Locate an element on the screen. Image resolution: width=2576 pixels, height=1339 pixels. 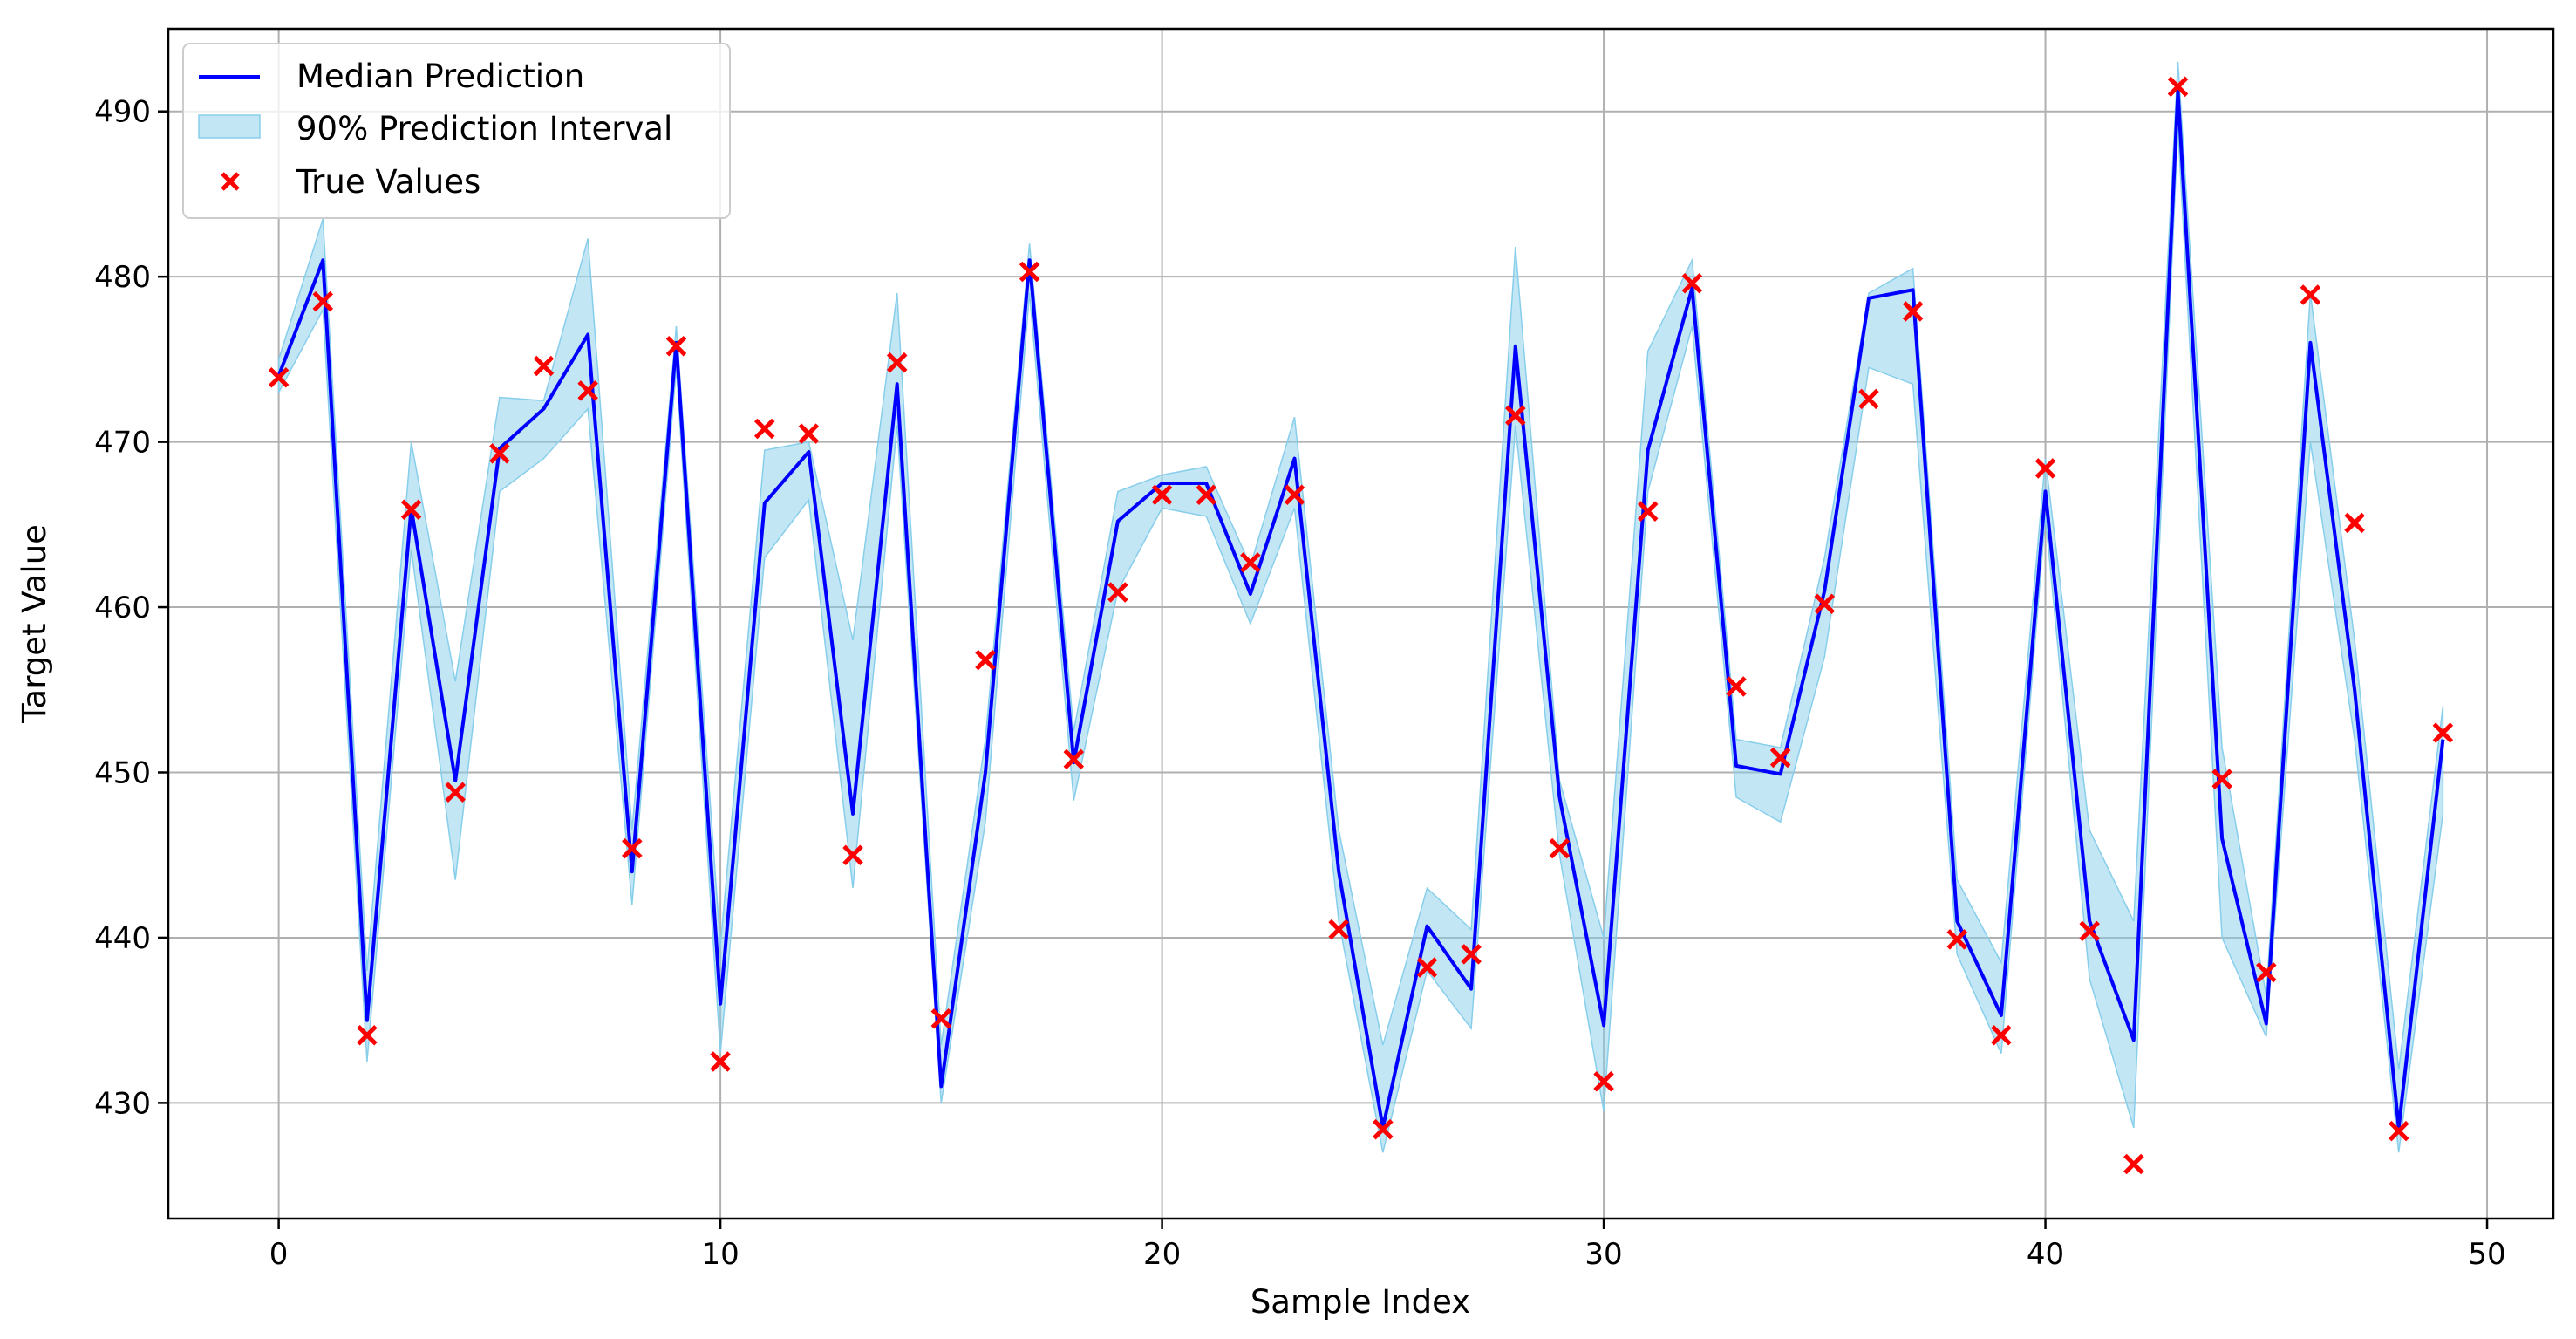
x-tick-label: 20 is located at coordinates (1162, 1254).